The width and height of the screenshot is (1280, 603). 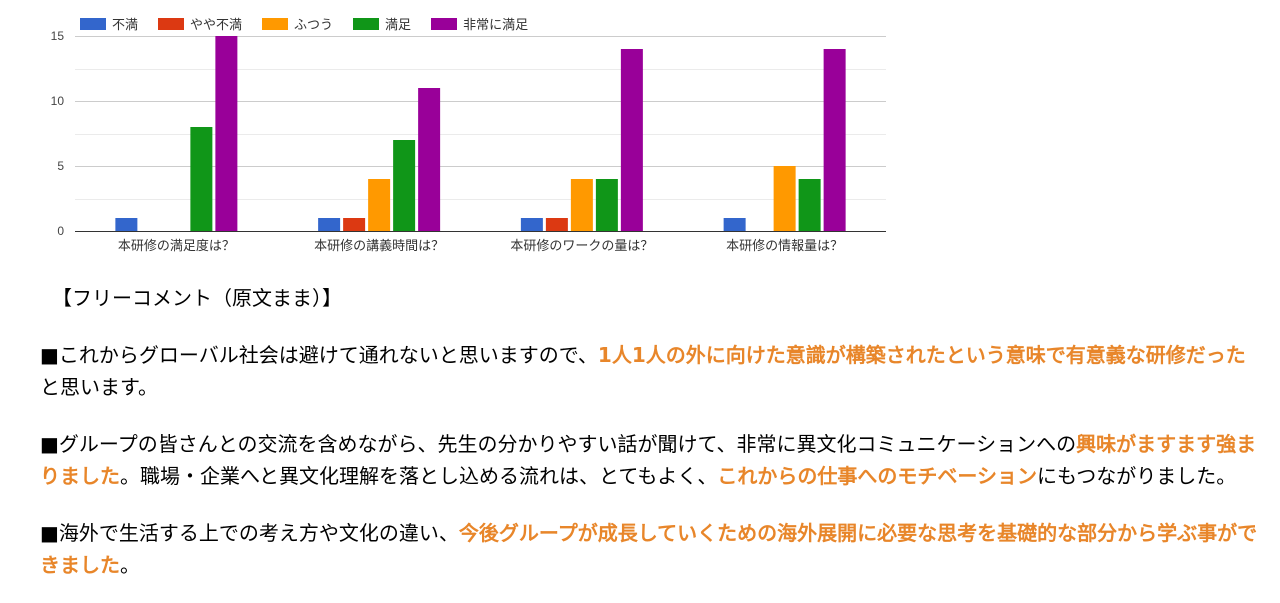 What do you see at coordinates (1137, 476) in the screenshot?
I see `comment-2-text-3: にもつながりました。` at bounding box center [1137, 476].